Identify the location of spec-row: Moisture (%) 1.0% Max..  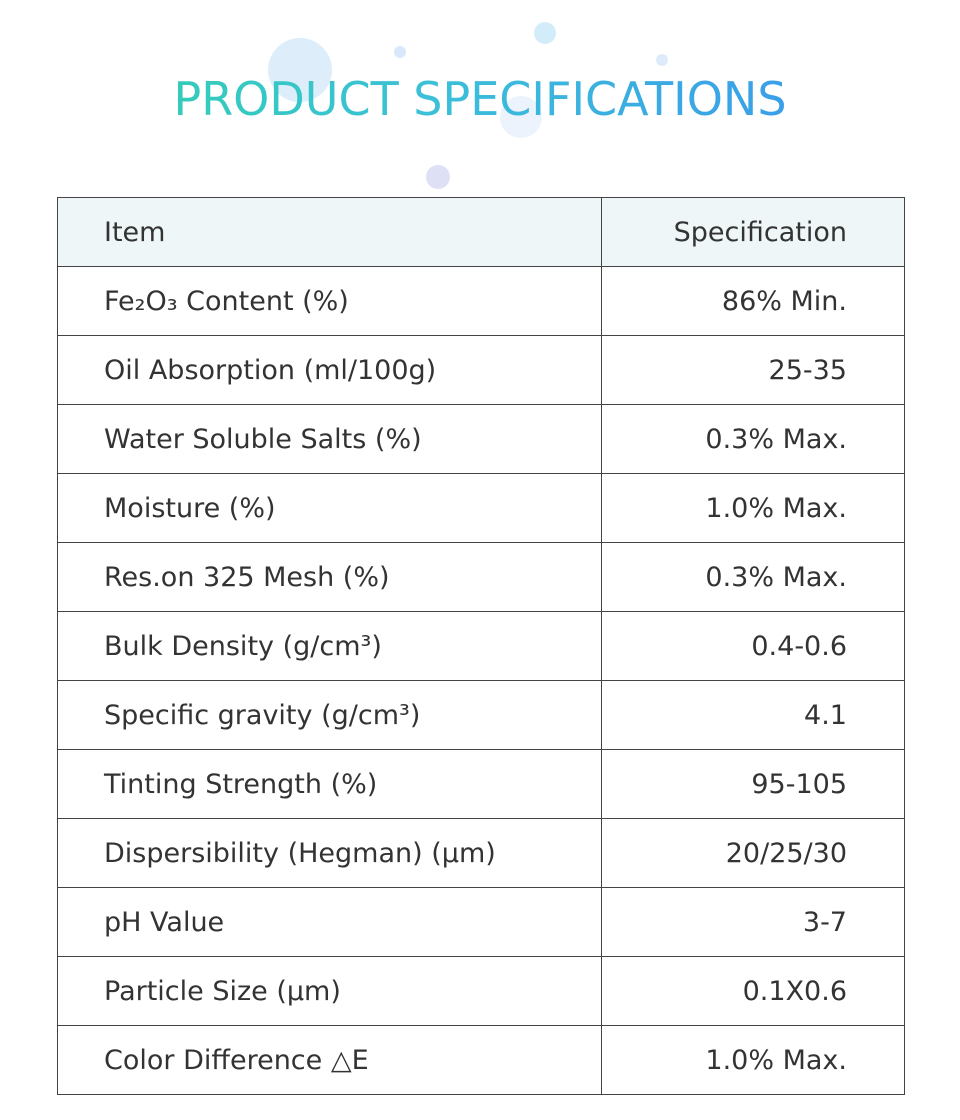
(481, 508).